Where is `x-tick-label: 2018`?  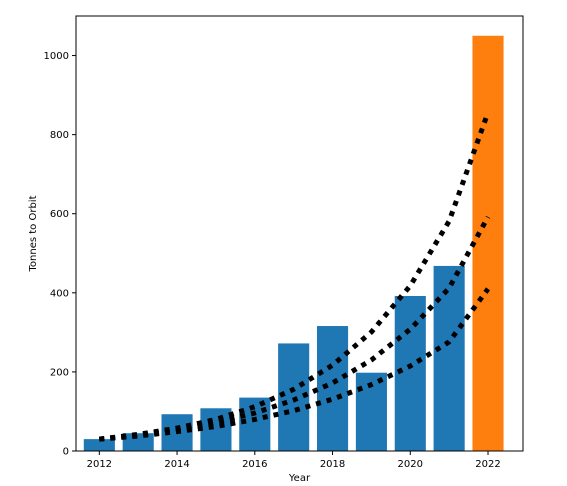
x-tick-label: 2018 is located at coordinates (332, 464).